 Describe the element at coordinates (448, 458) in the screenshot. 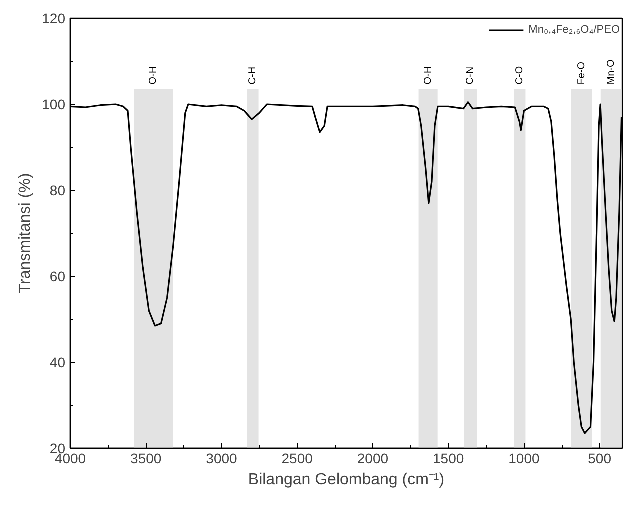

I see `x-tick-label: 1500` at that location.